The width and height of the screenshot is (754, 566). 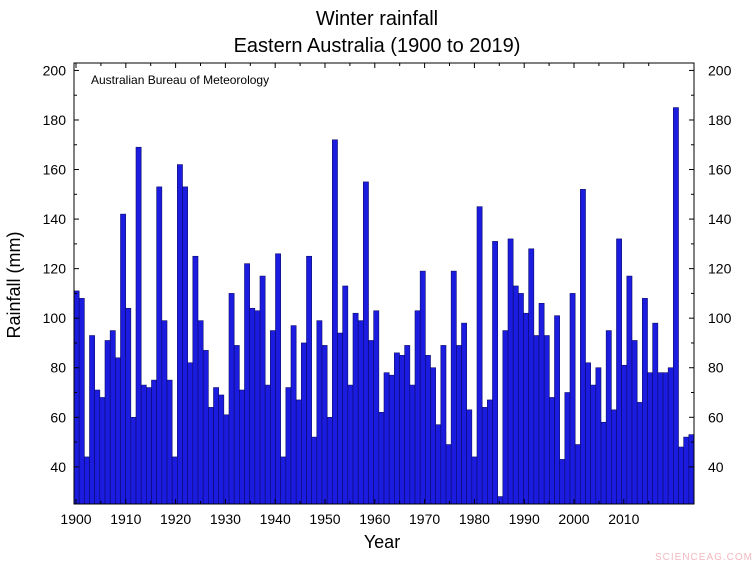 What do you see at coordinates (55, 269) in the screenshot?
I see `y-tick-label-left: 120` at bounding box center [55, 269].